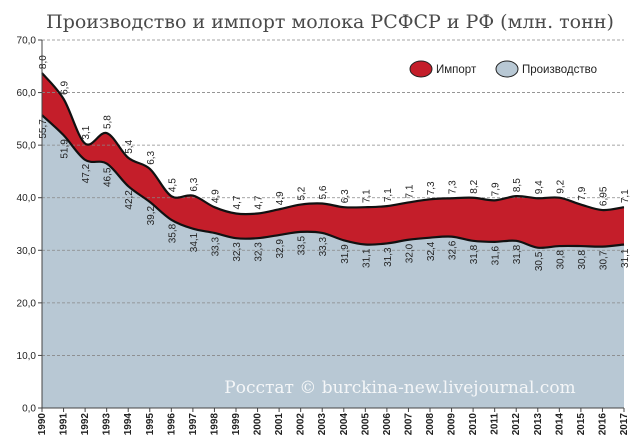  Describe the element at coordinates (507, 69) in the screenshot. I see `legend-swatch-production` at that location.